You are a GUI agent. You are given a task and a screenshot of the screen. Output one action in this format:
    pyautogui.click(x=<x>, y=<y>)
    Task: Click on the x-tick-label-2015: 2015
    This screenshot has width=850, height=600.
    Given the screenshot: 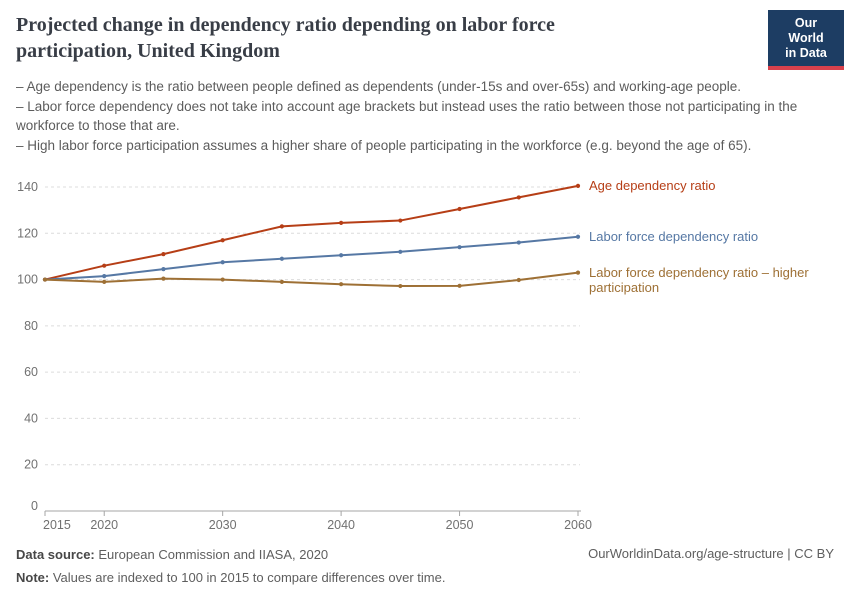 What is the action you would take?
    pyautogui.click(x=57, y=525)
    